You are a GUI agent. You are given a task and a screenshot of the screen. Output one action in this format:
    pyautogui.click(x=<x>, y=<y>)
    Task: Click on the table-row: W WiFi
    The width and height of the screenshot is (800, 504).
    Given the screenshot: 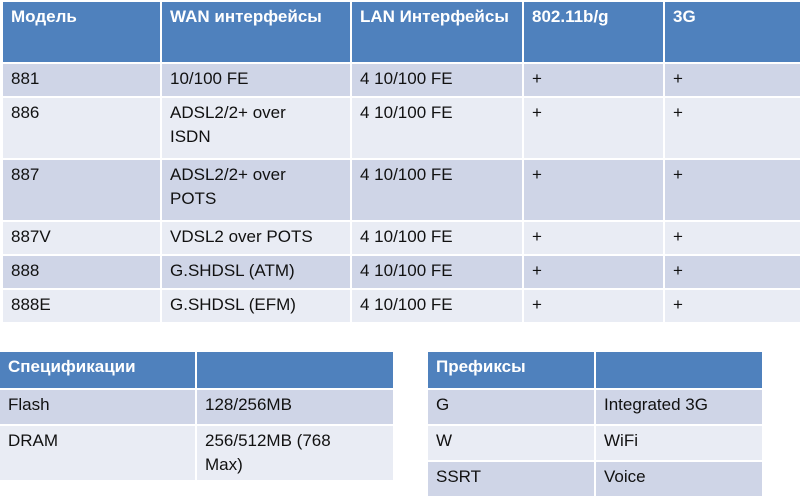 What is the action you would take?
    pyautogui.click(x=595, y=443)
    